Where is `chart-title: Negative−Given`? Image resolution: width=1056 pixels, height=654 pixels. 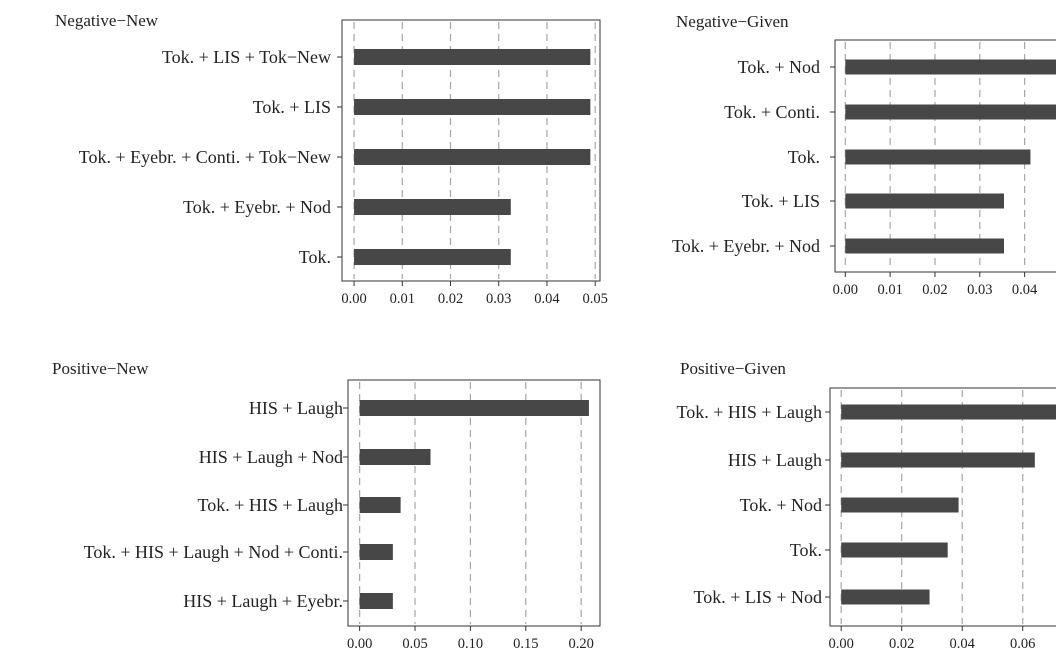
chart-title: Negative−Given is located at coordinates (732, 21).